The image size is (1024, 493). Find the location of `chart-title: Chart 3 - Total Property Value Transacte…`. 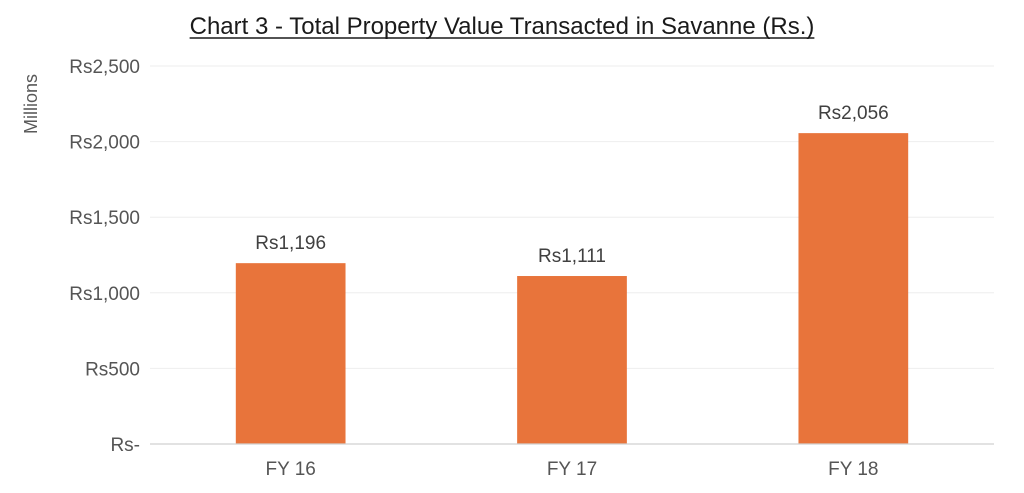

chart-title: Chart 3 - Total Property Value Transacte… is located at coordinates (502, 26).